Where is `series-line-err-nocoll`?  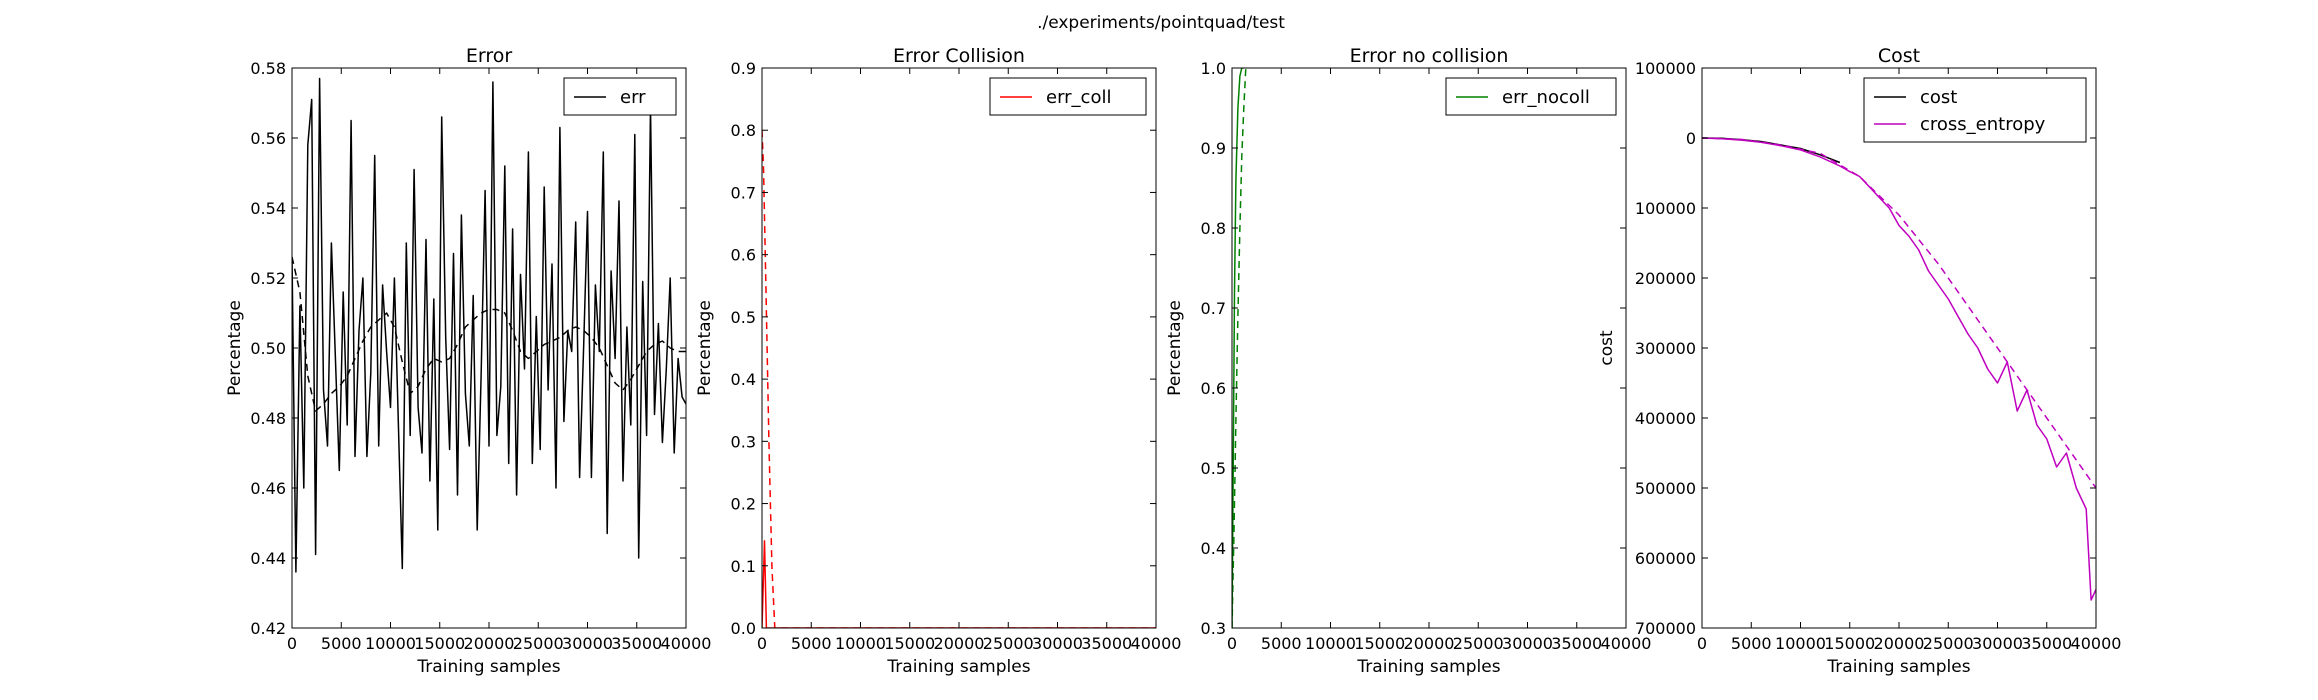 series-line-err-nocoll is located at coordinates (1238, 348).